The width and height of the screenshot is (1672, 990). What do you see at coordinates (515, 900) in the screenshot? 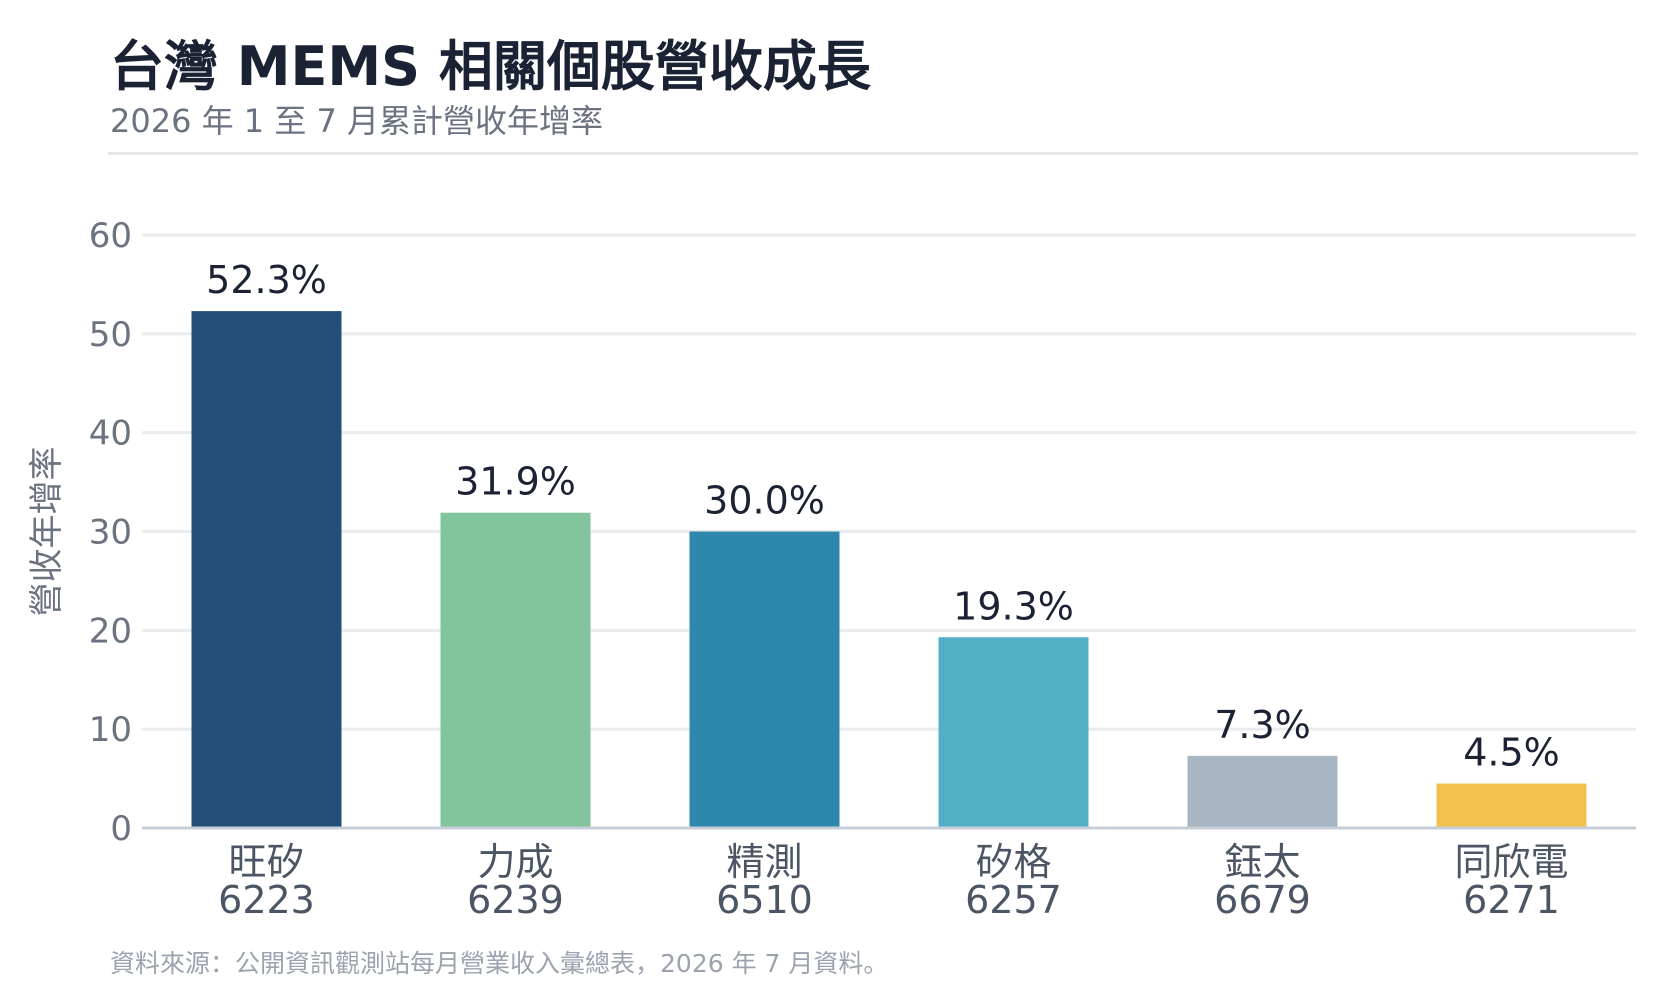
I see `category-code: 6239` at bounding box center [515, 900].